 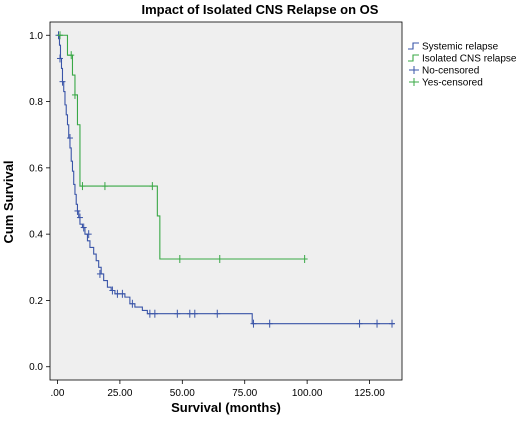 I want to click on y-tick-label: 0.8, so click(x=36, y=102).